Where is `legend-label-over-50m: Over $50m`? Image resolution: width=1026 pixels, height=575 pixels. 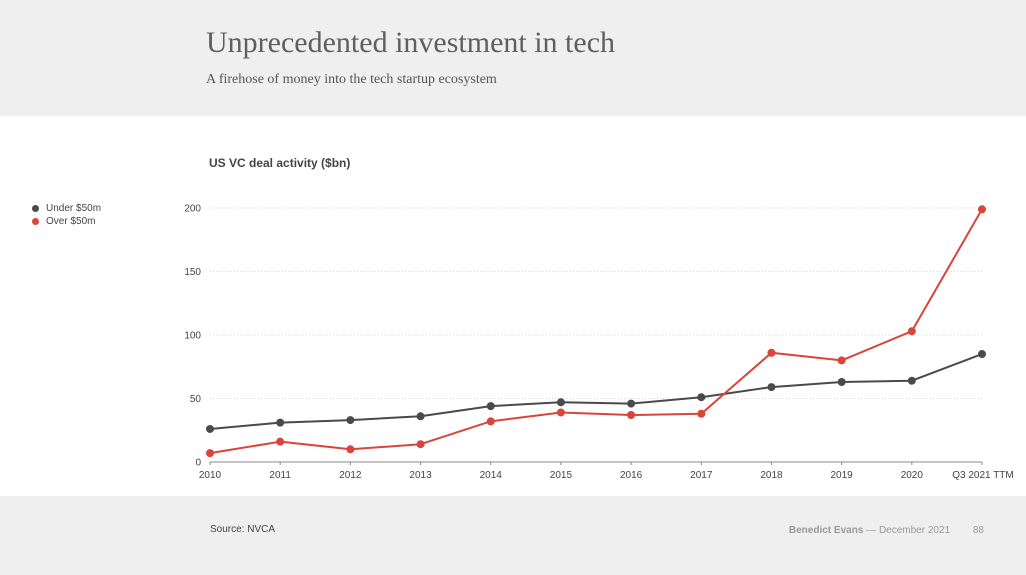 legend-label-over-50m: Over $50m is located at coordinates (71, 221).